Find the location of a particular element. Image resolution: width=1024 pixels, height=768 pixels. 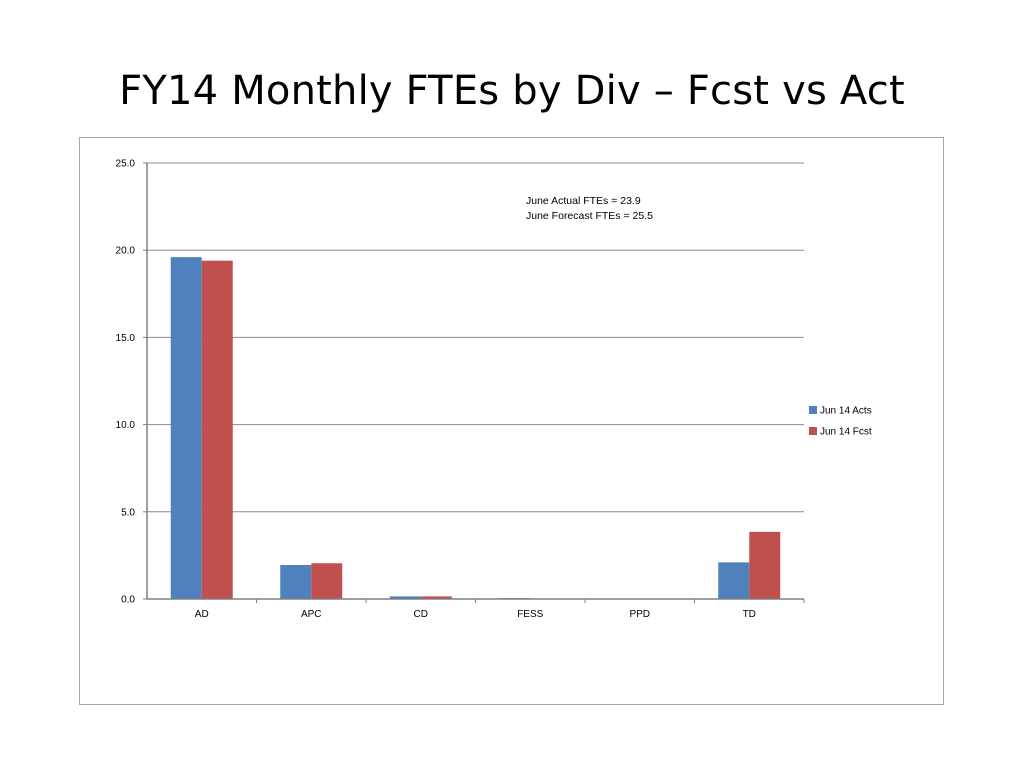

y-tick-label: 0.0 is located at coordinates (128, 600).